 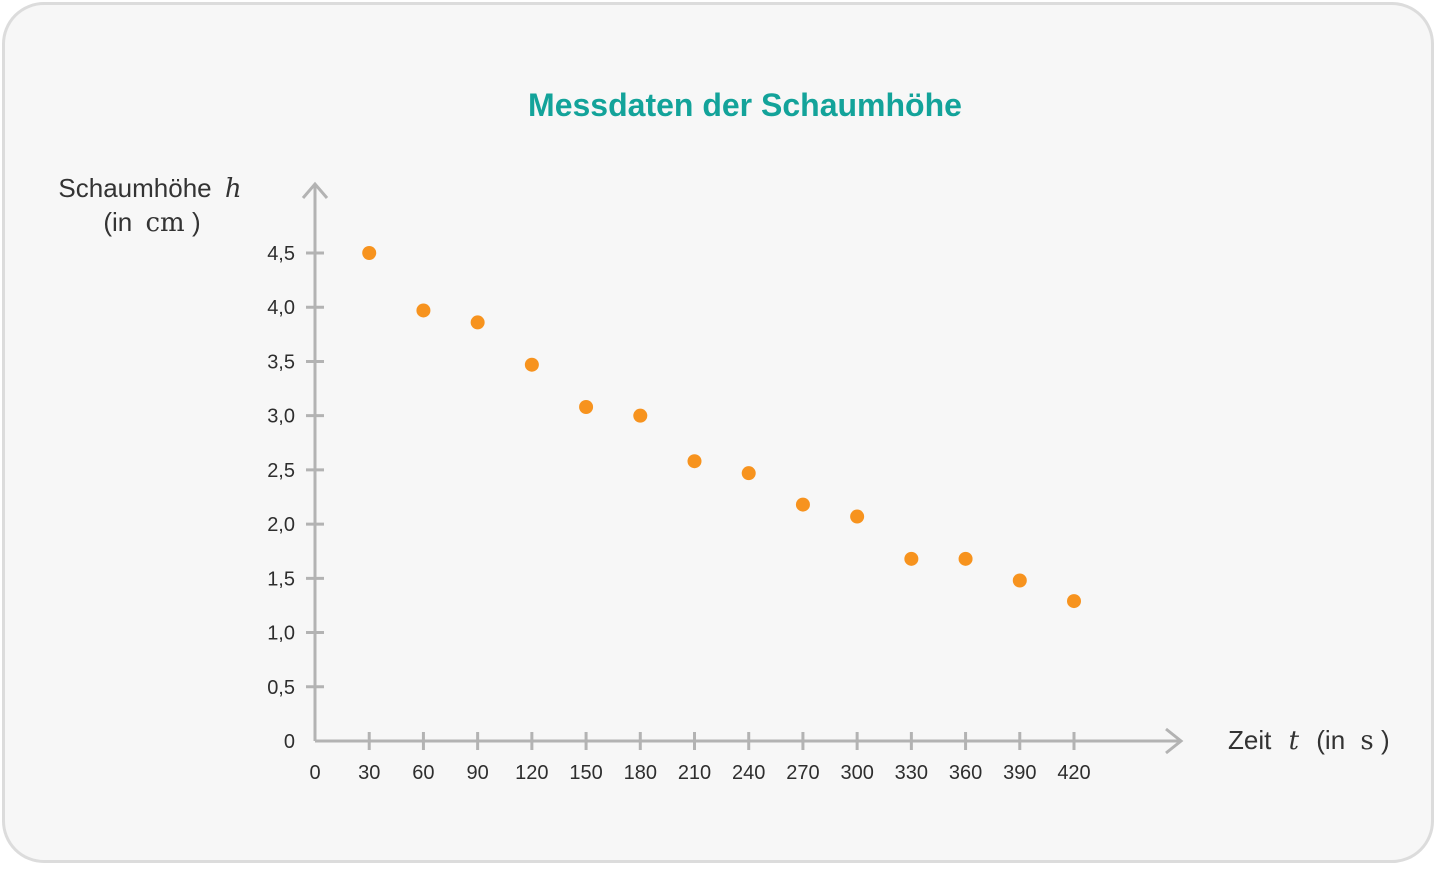 What do you see at coordinates (281, 634) in the screenshot?
I see `y-tick-label: 1,0` at bounding box center [281, 634].